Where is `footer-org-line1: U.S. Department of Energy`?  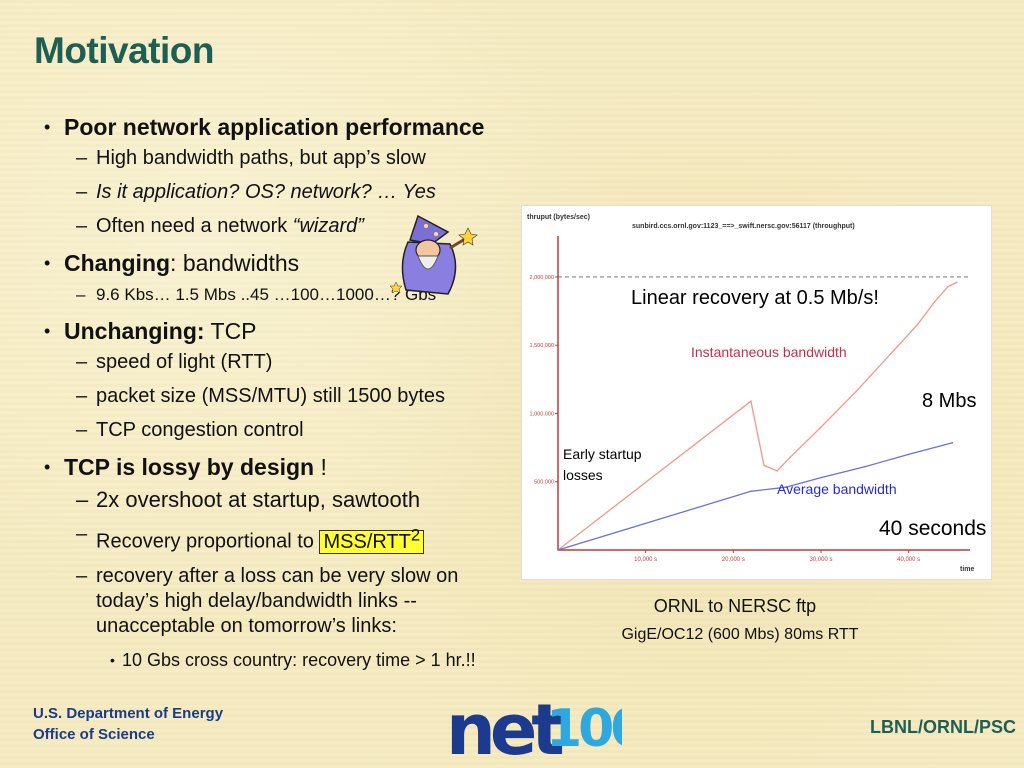
footer-org-line1: U.S. Department of Energy is located at coordinates (128, 713).